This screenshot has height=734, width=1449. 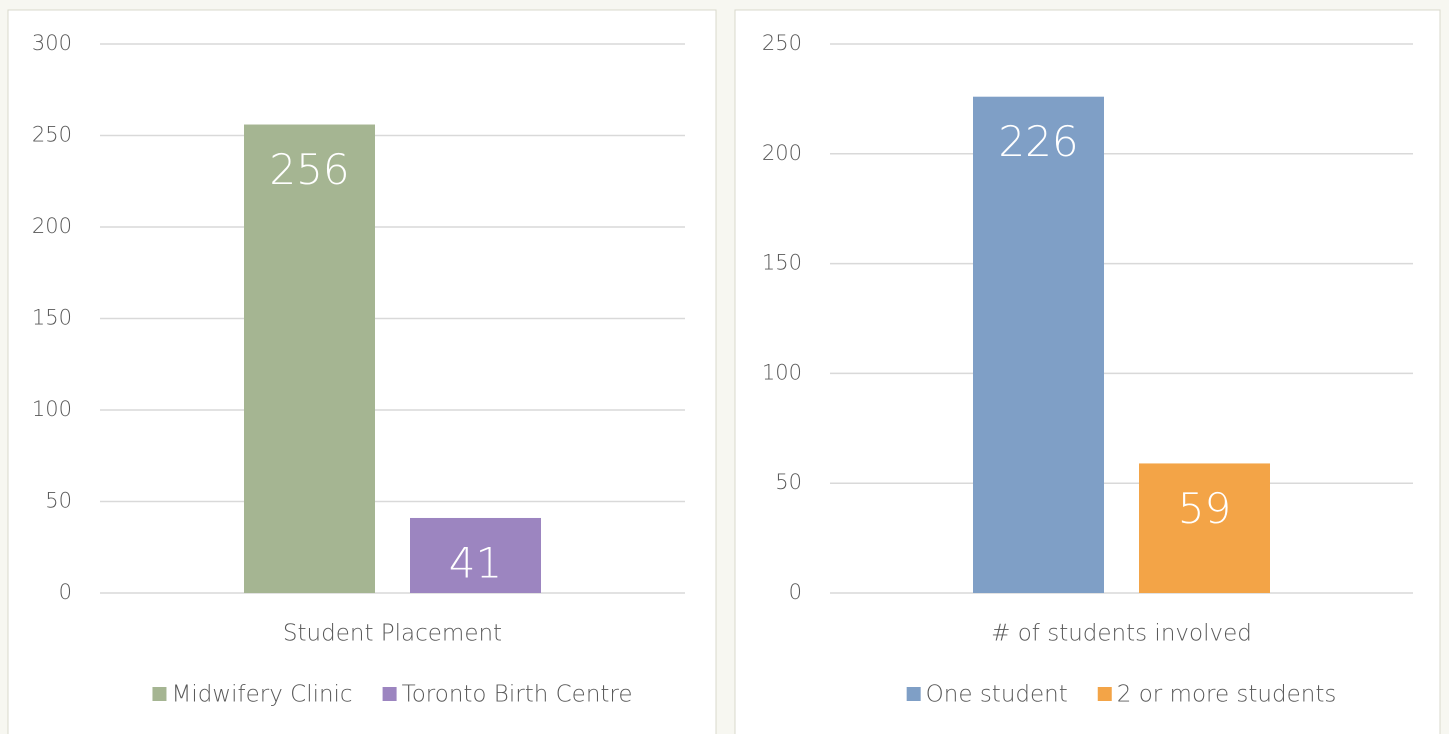 What do you see at coordinates (309, 169) in the screenshot?
I see `data-label: 256` at bounding box center [309, 169].